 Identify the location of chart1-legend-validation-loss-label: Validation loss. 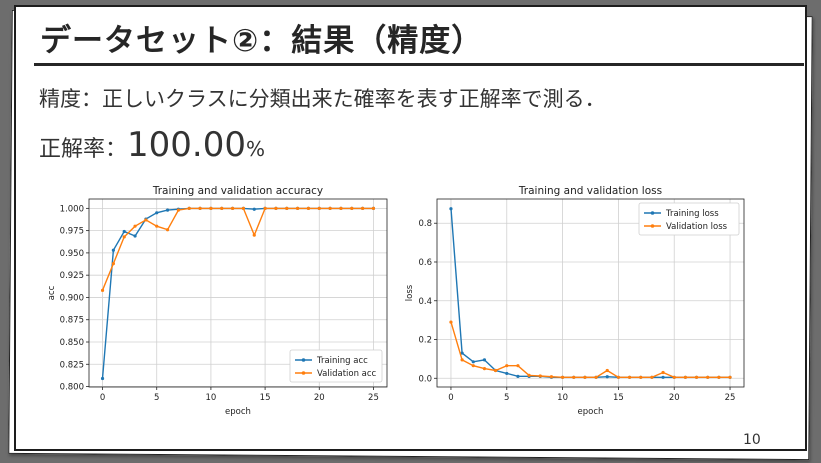
(697, 227).